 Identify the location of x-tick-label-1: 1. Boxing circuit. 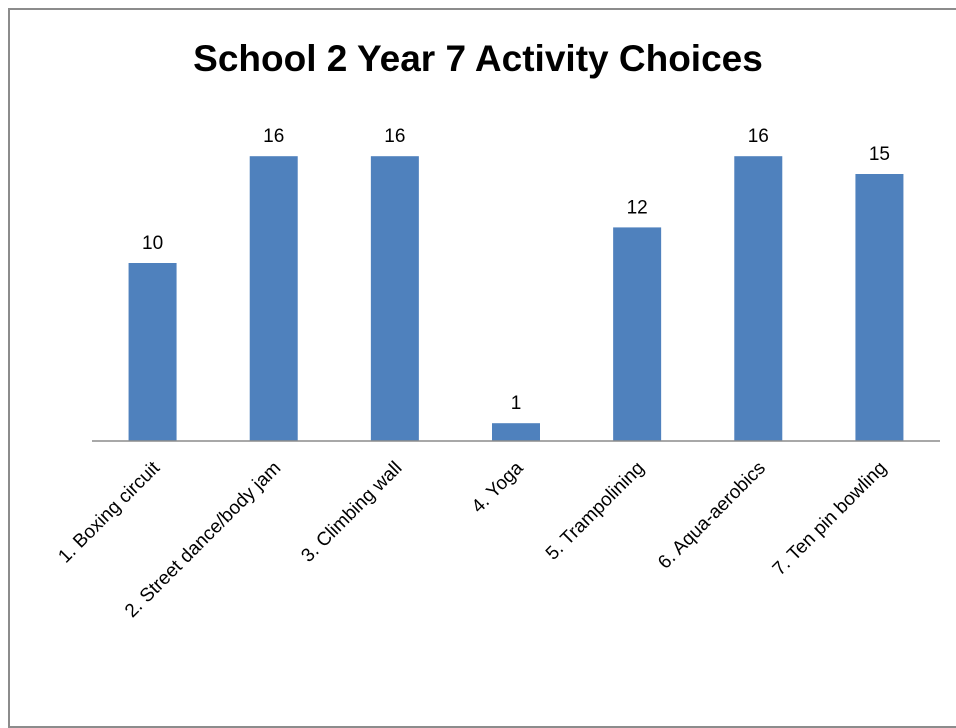
(109, 512).